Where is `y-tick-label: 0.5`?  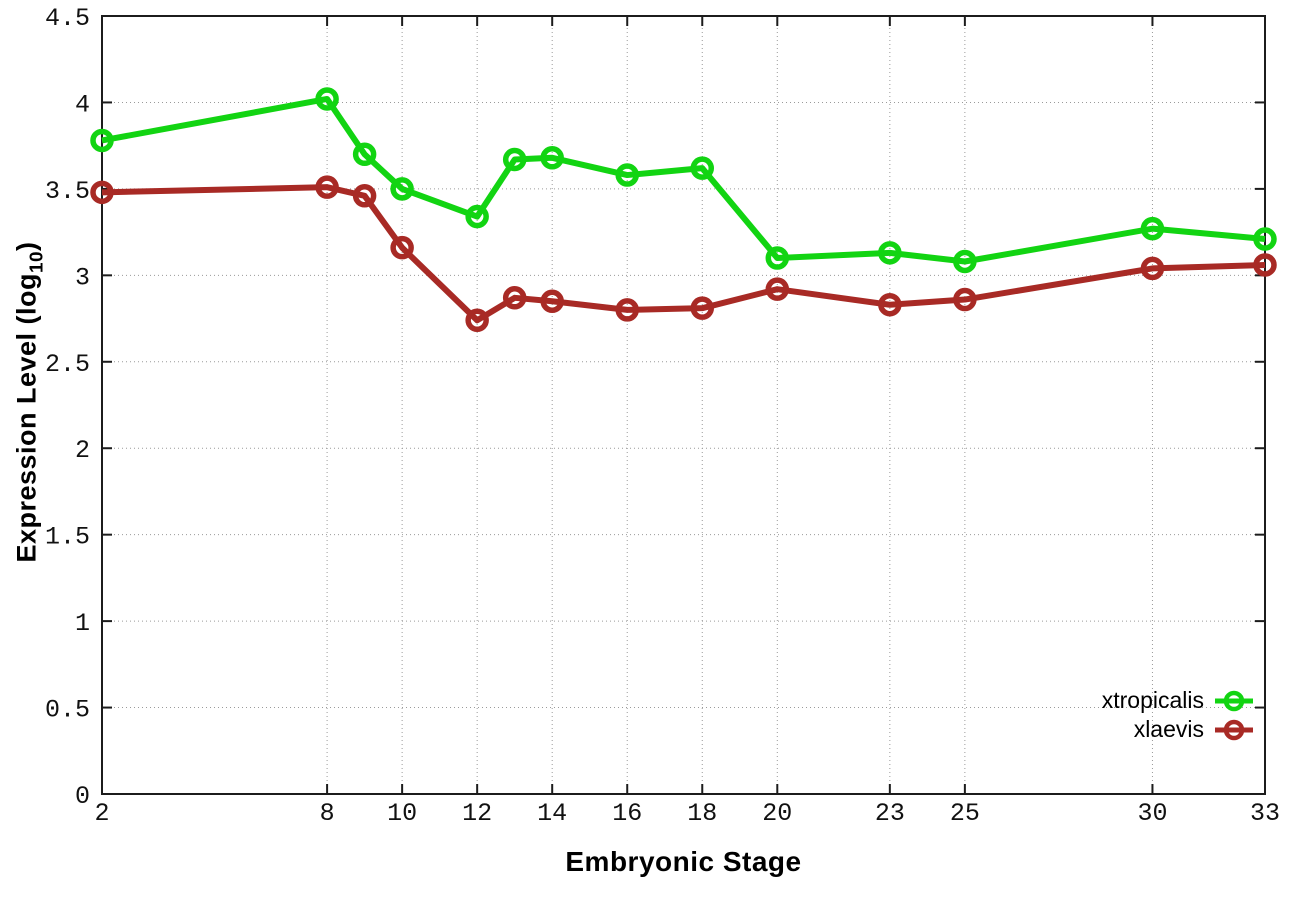
y-tick-label: 0.5 is located at coordinates (67, 710).